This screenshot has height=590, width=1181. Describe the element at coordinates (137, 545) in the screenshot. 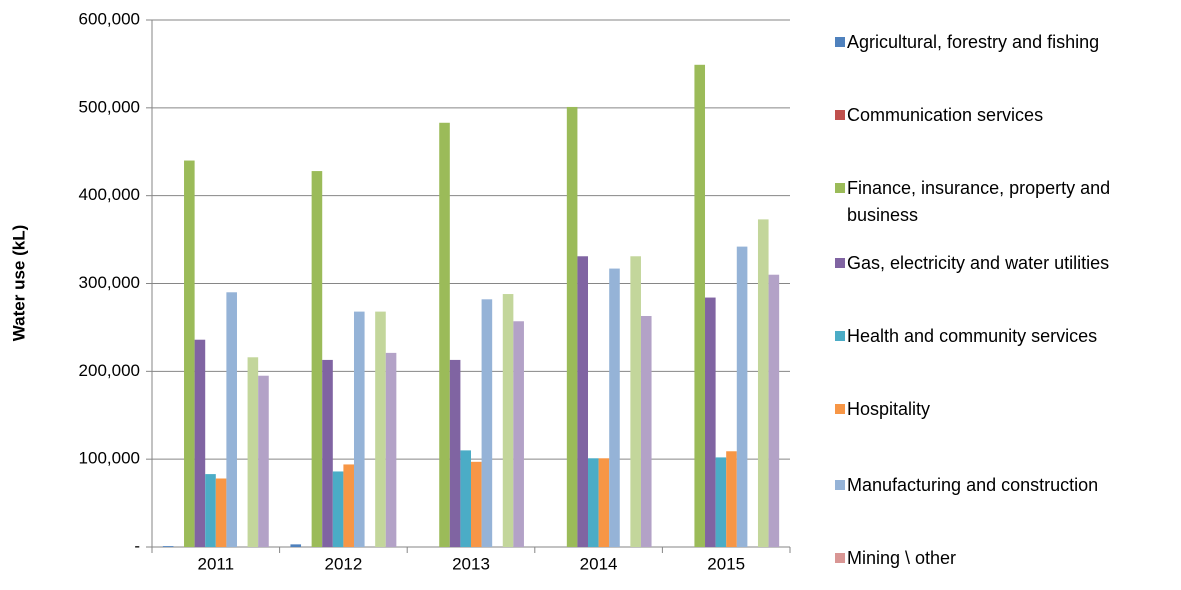

I see `y-tick-label: -` at that location.